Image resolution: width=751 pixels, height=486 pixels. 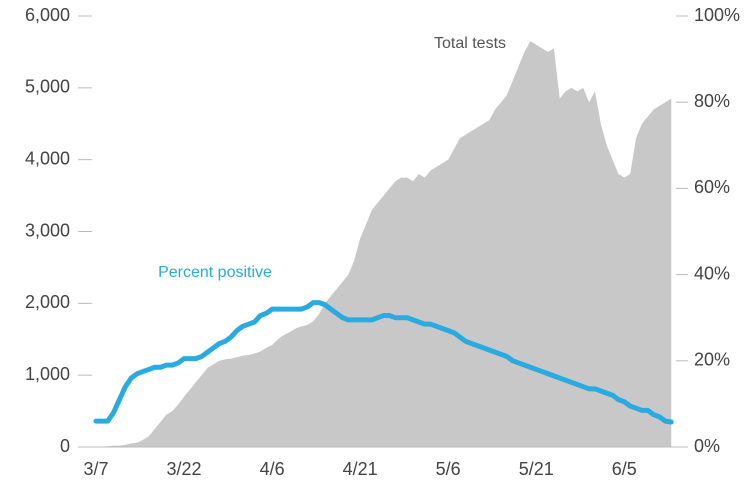 What do you see at coordinates (272, 469) in the screenshot?
I see `x-tick-label: 4/6` at bounding box center [272, 469].